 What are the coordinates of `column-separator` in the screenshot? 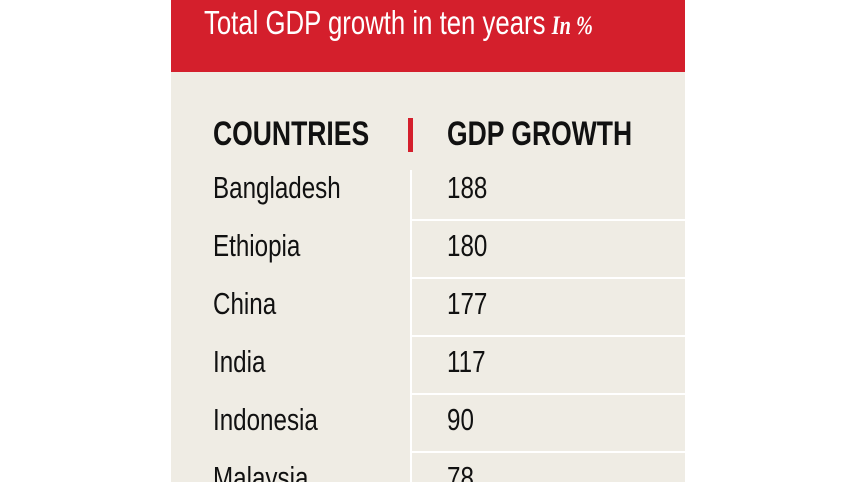 It's located at (410, 135).